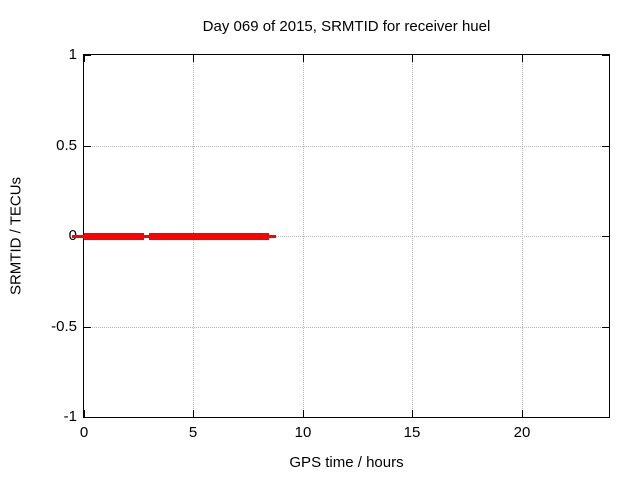  What do you see at coordinates (193, 432) in the screenshot?
I see `x-tick-label: 5` at bounding box center [193, 432].